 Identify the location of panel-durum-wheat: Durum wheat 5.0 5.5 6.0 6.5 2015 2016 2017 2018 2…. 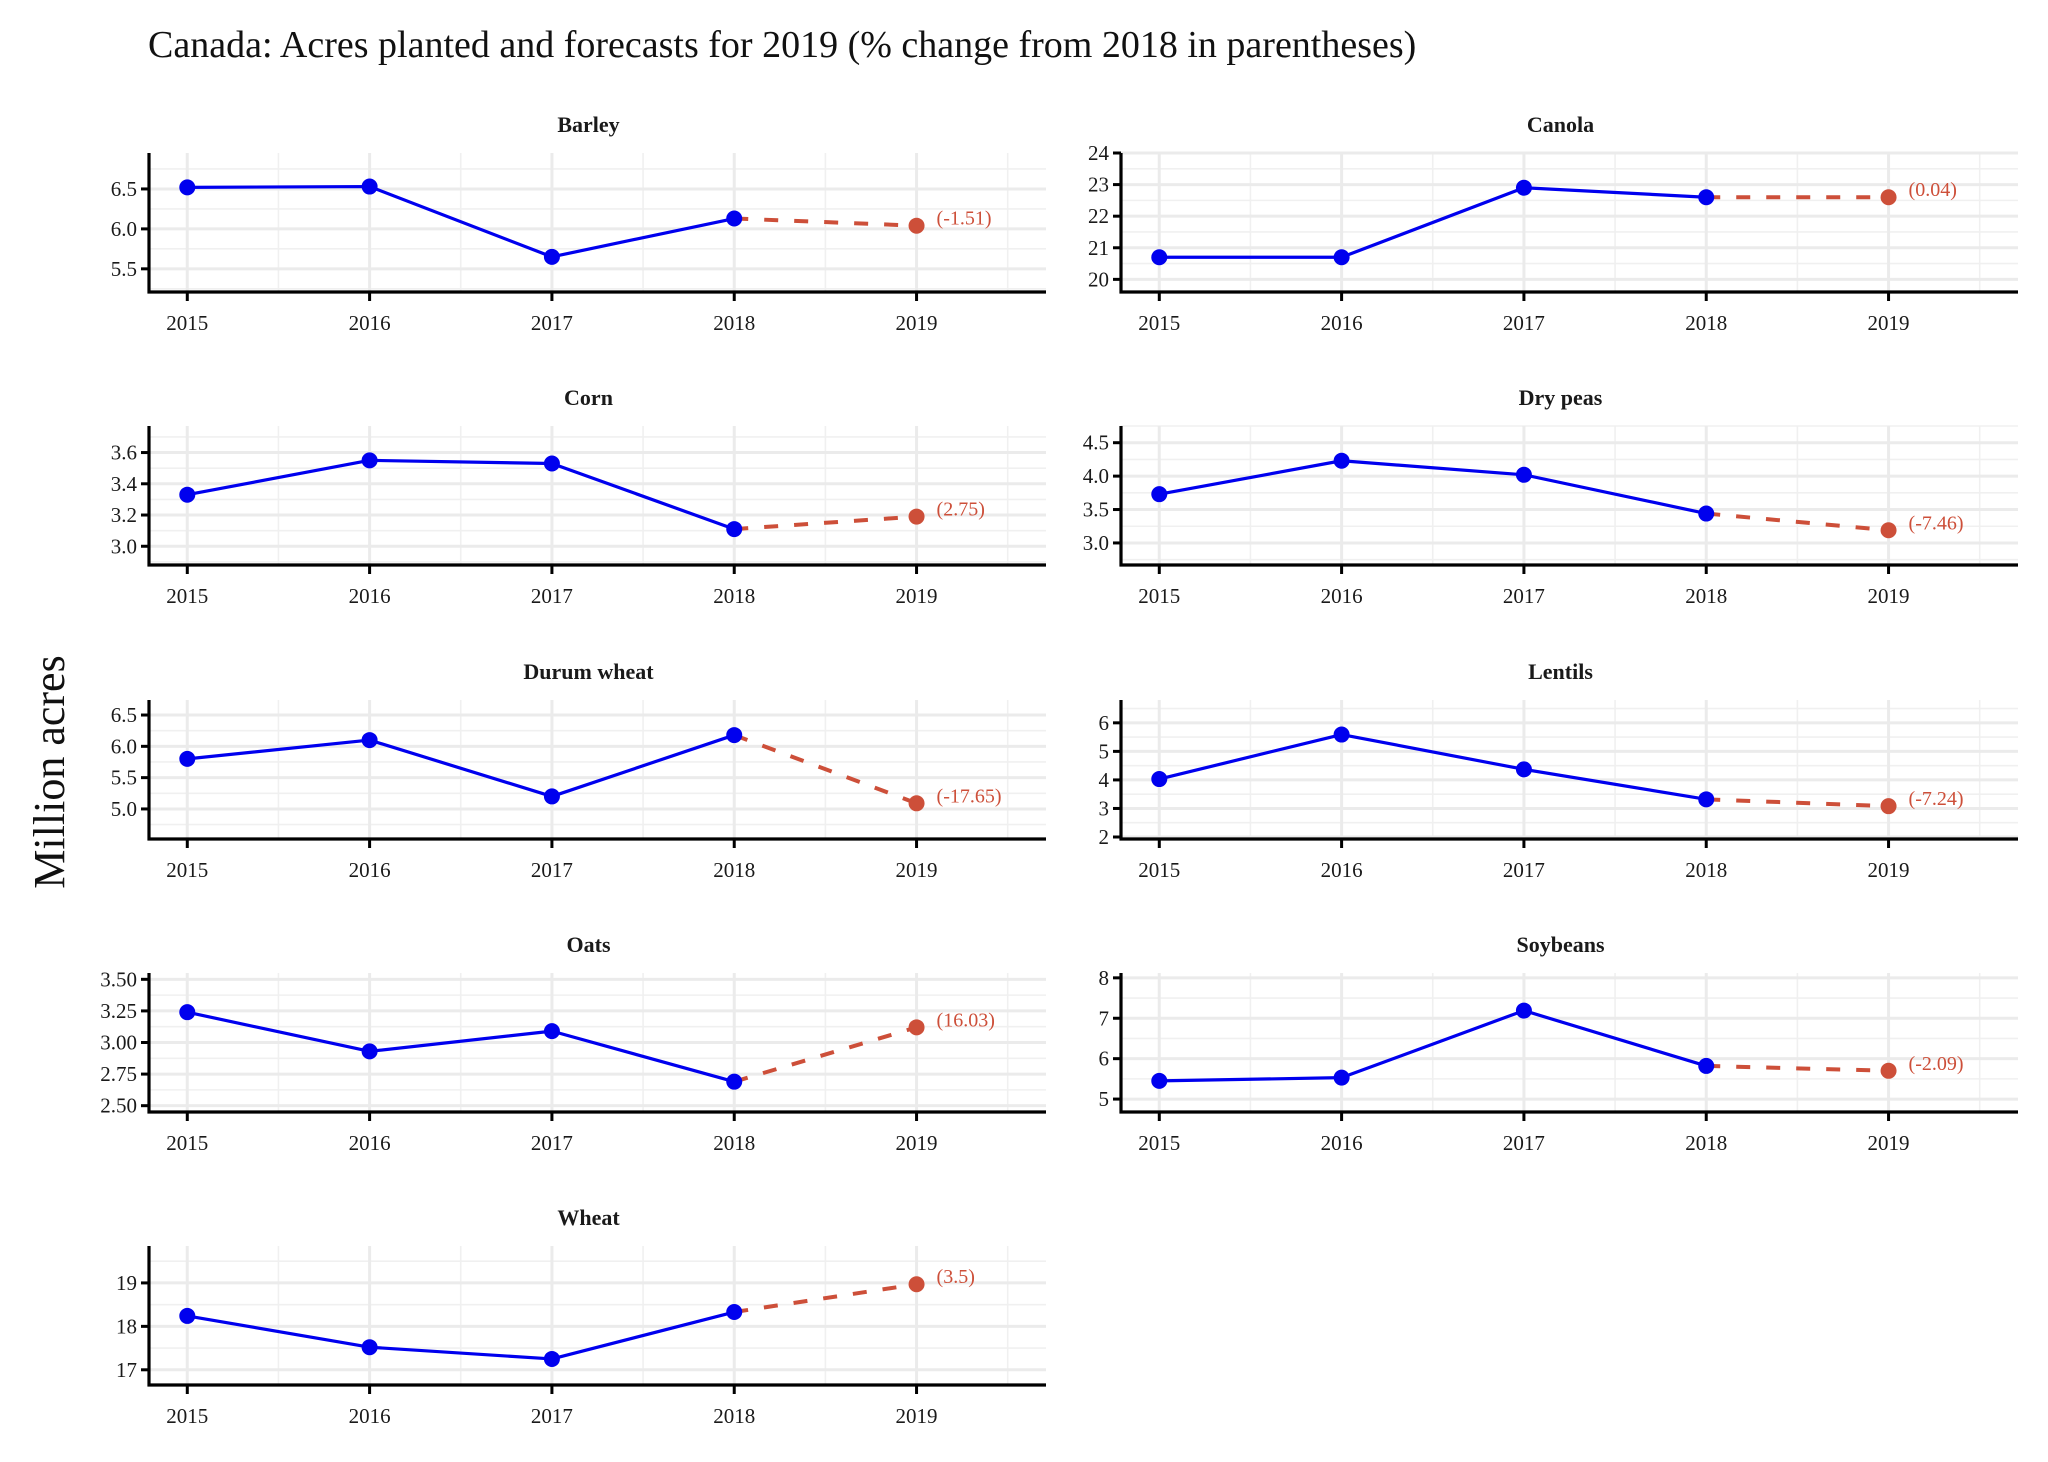
(578, 770).